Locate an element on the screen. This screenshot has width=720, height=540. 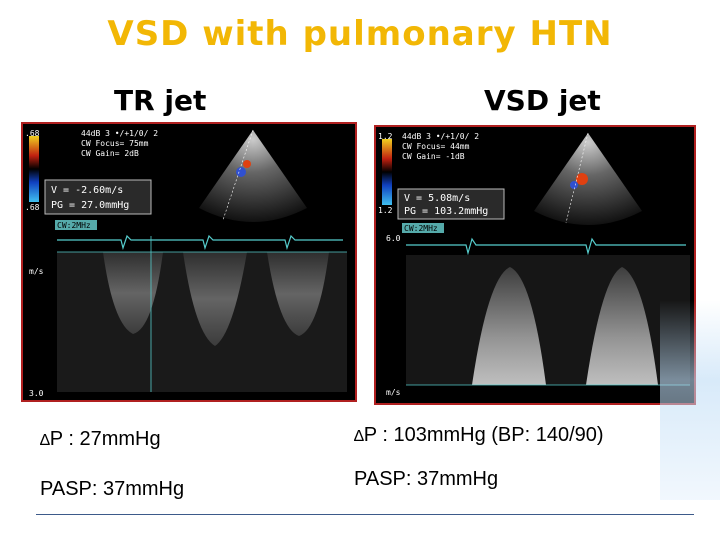
scale-top-label: 1.2 is located at coordinates (385, 136).